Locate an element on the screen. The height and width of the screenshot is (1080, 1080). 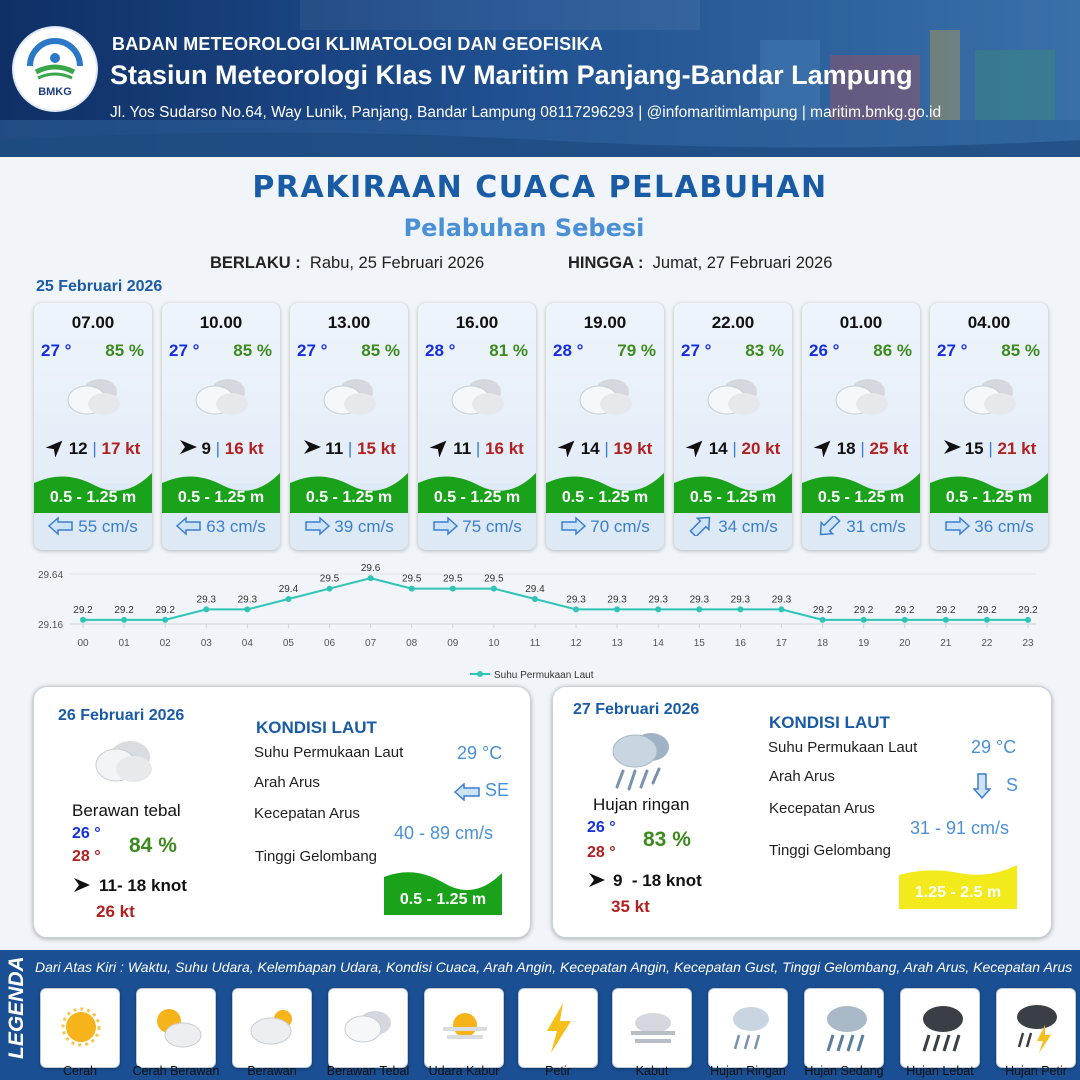
legend-item-label: Cerah Berawan is located at coordinates (176, 1071).